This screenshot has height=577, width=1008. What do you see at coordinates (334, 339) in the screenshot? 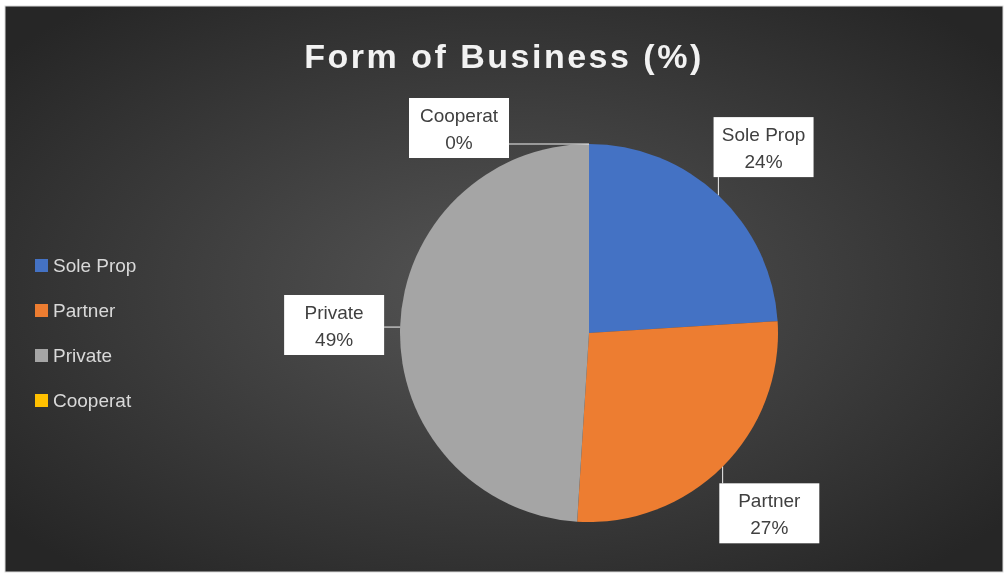
I see `data-label: 49%` at bounding box center [334, 339].